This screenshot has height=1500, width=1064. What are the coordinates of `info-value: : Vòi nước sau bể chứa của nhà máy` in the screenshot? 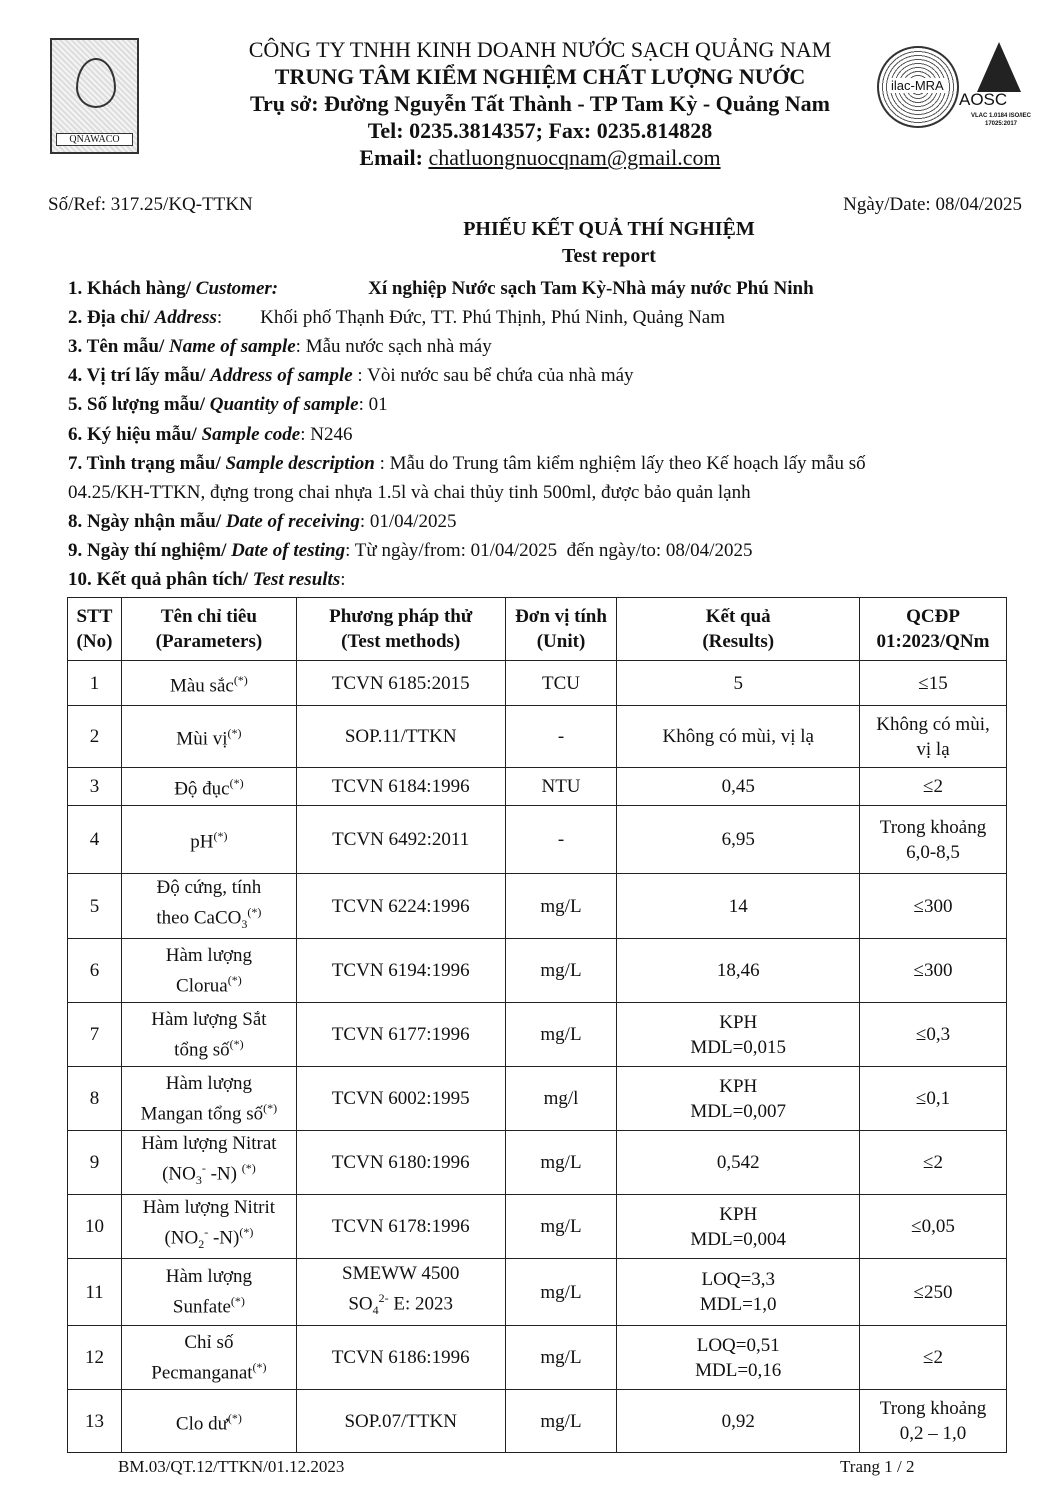 It's located at (493, 375).